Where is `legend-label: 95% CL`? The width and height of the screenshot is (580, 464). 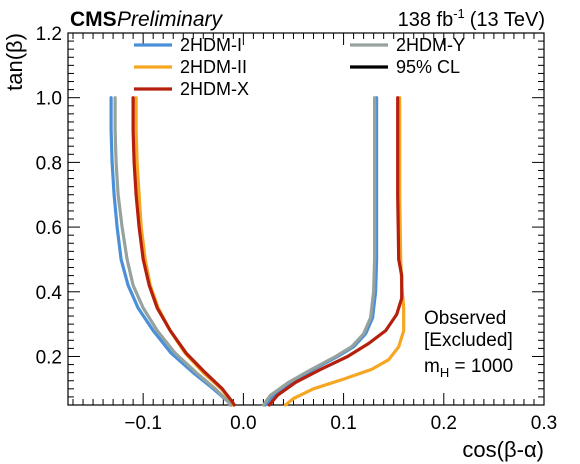 legend-label: 95% CL is located at coordinates (428, 67).